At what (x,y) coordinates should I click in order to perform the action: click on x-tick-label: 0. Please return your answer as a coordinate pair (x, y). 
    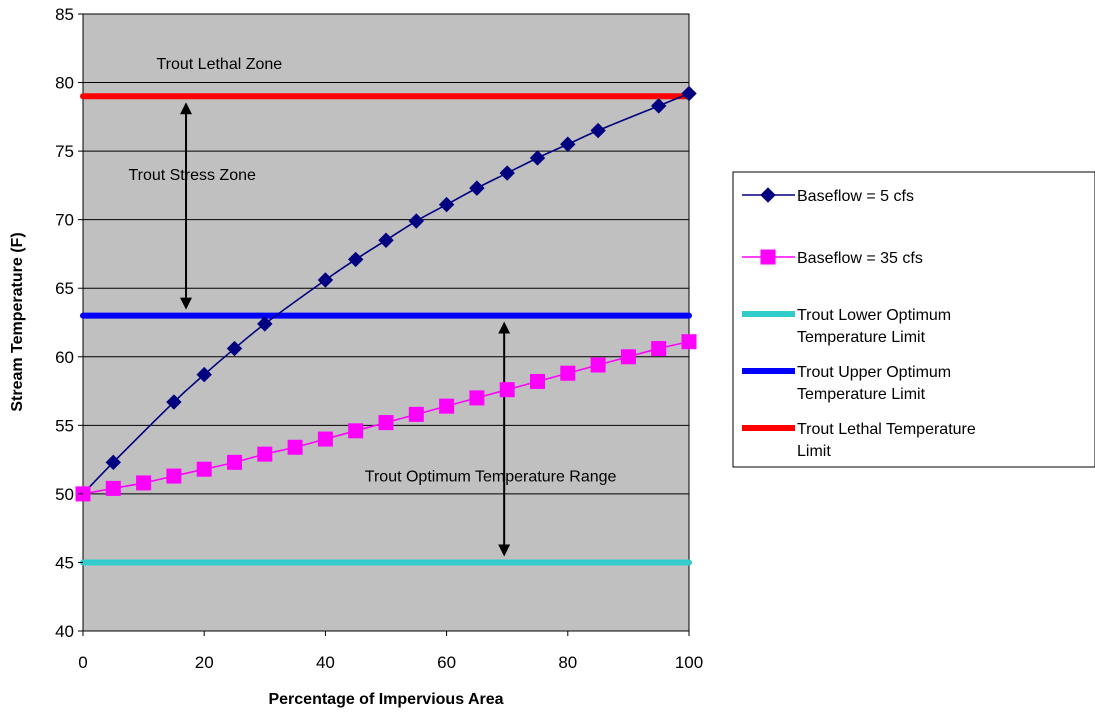
    Looking at the image, I should click on (82, 662).